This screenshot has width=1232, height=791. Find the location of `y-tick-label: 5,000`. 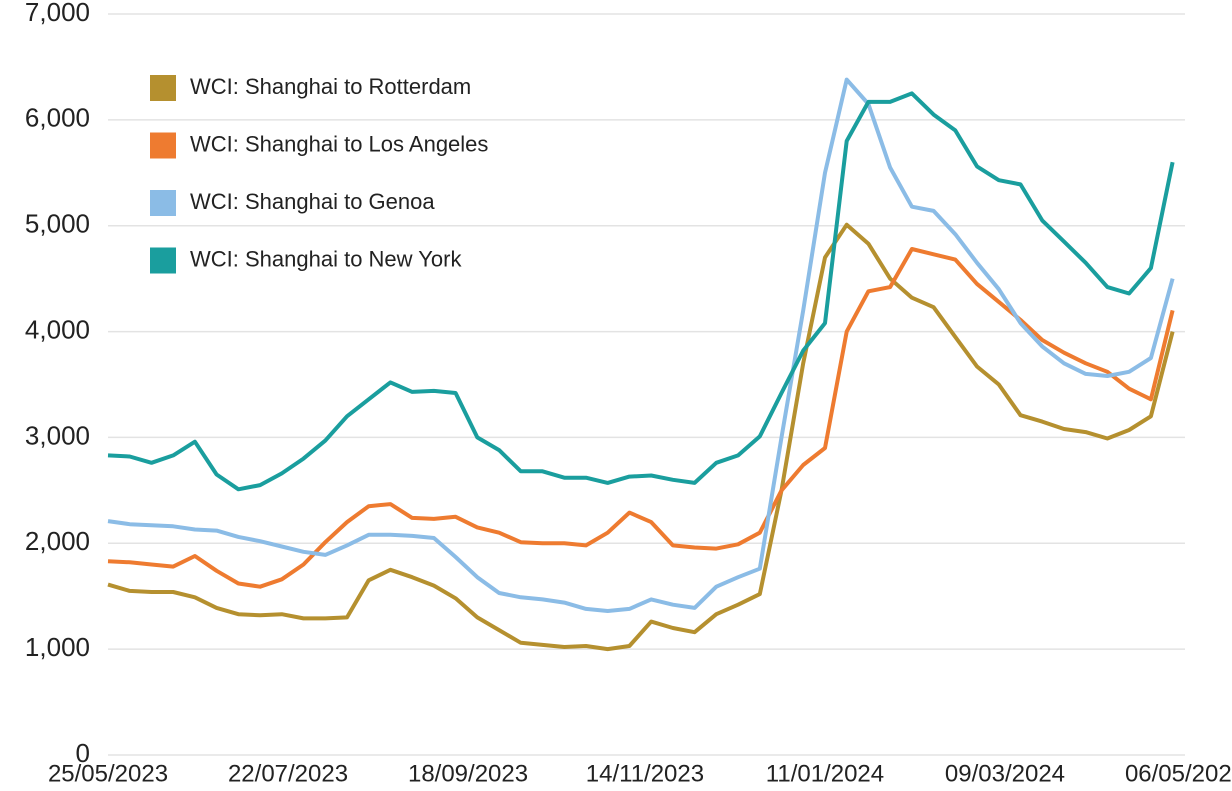

y-tick-label: 5,000 is located at coordinates (57, 224).